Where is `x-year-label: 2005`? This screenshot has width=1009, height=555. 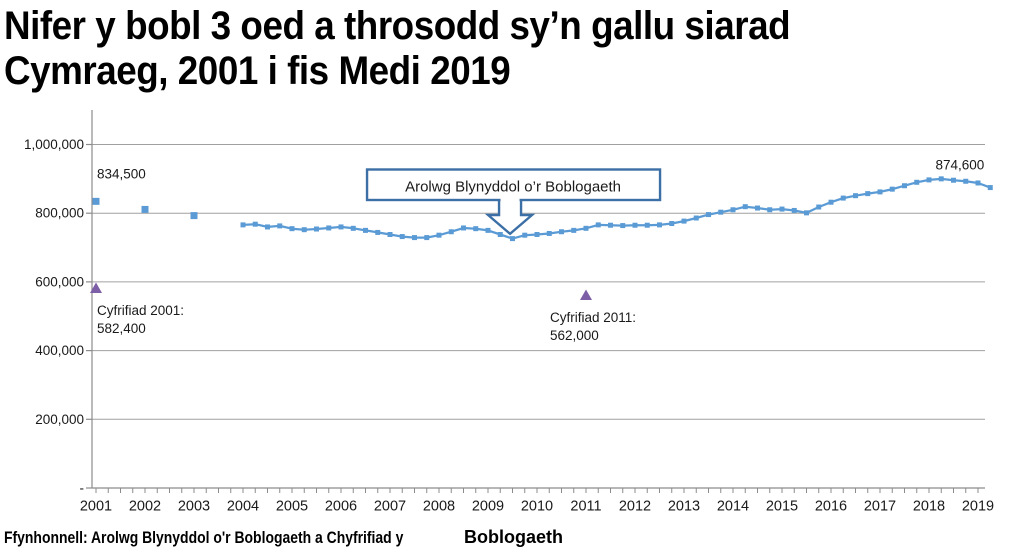 x-year-label: 2005 is located at coordinates (292, 507).